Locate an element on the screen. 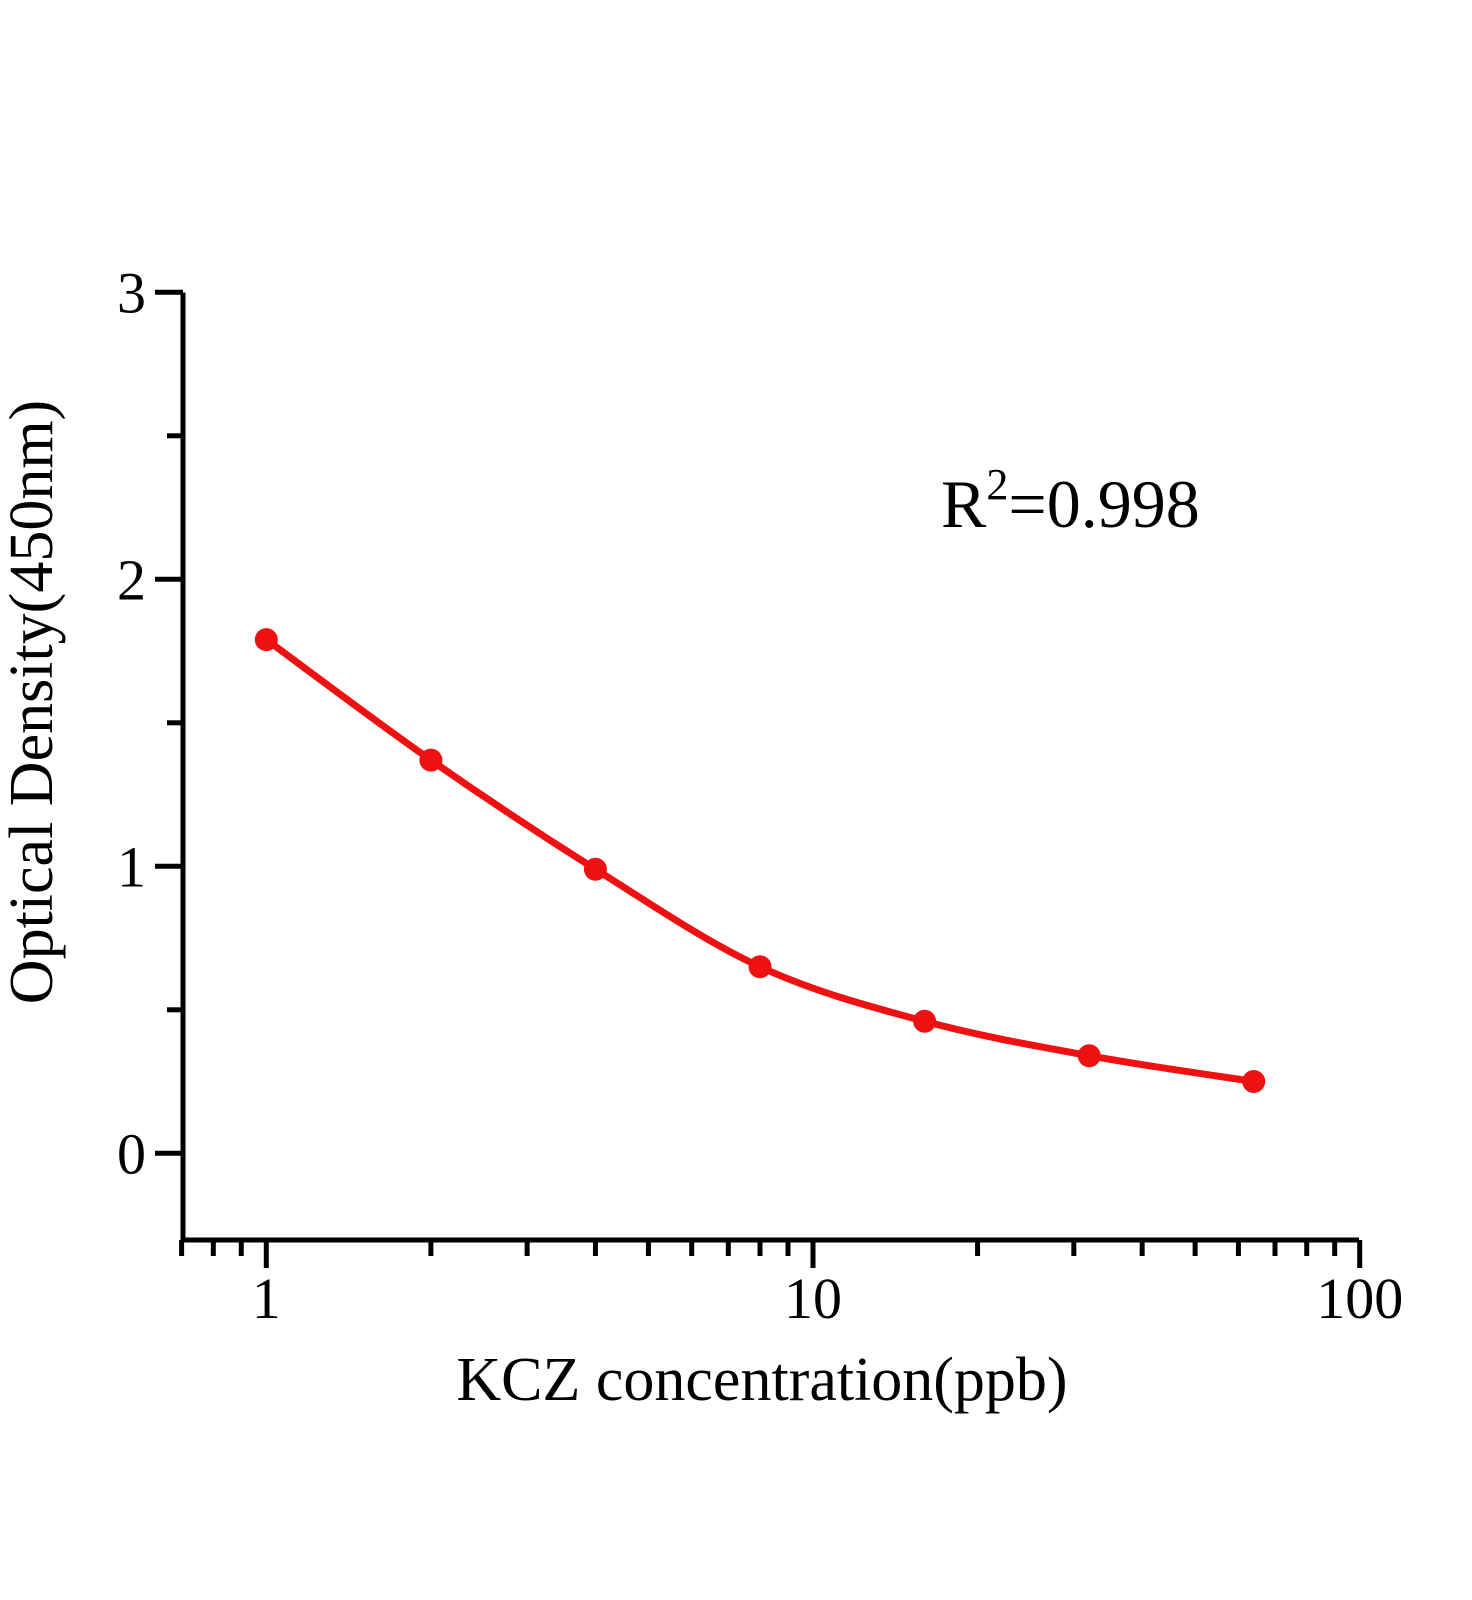  x-axis-tick-label: 1 is located at coordinates (266, 1298).